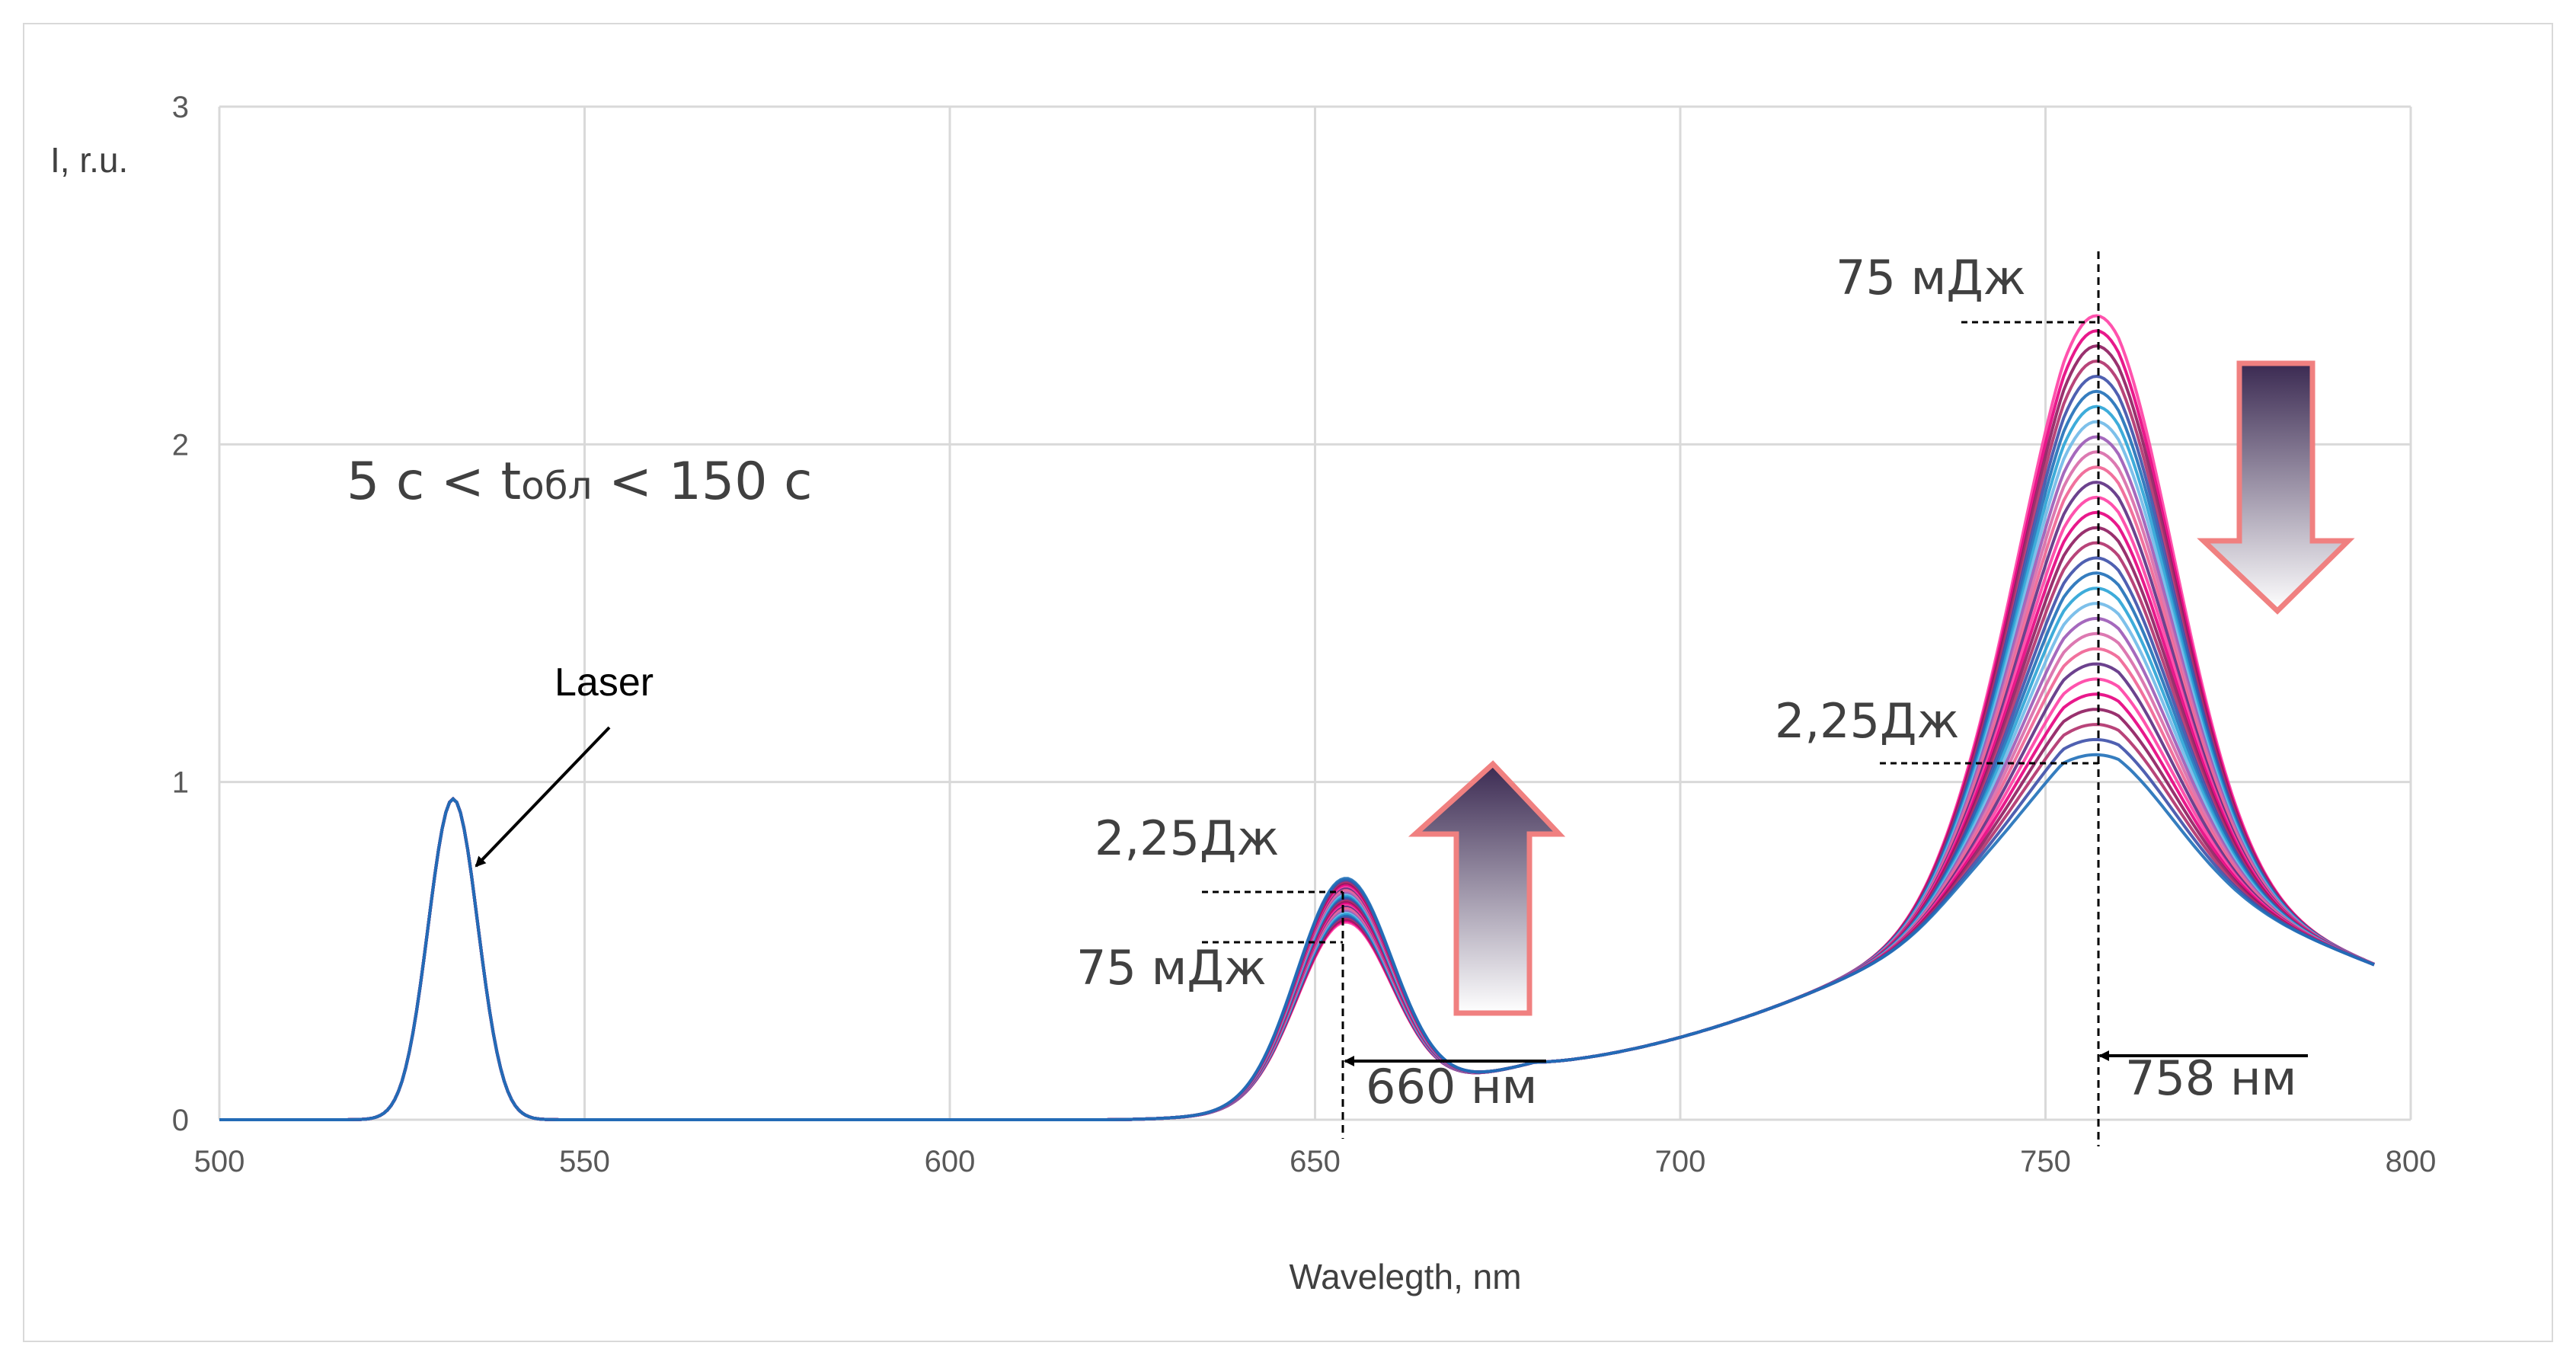  I want to click on y-tick-label: 3, so click(181, 108).